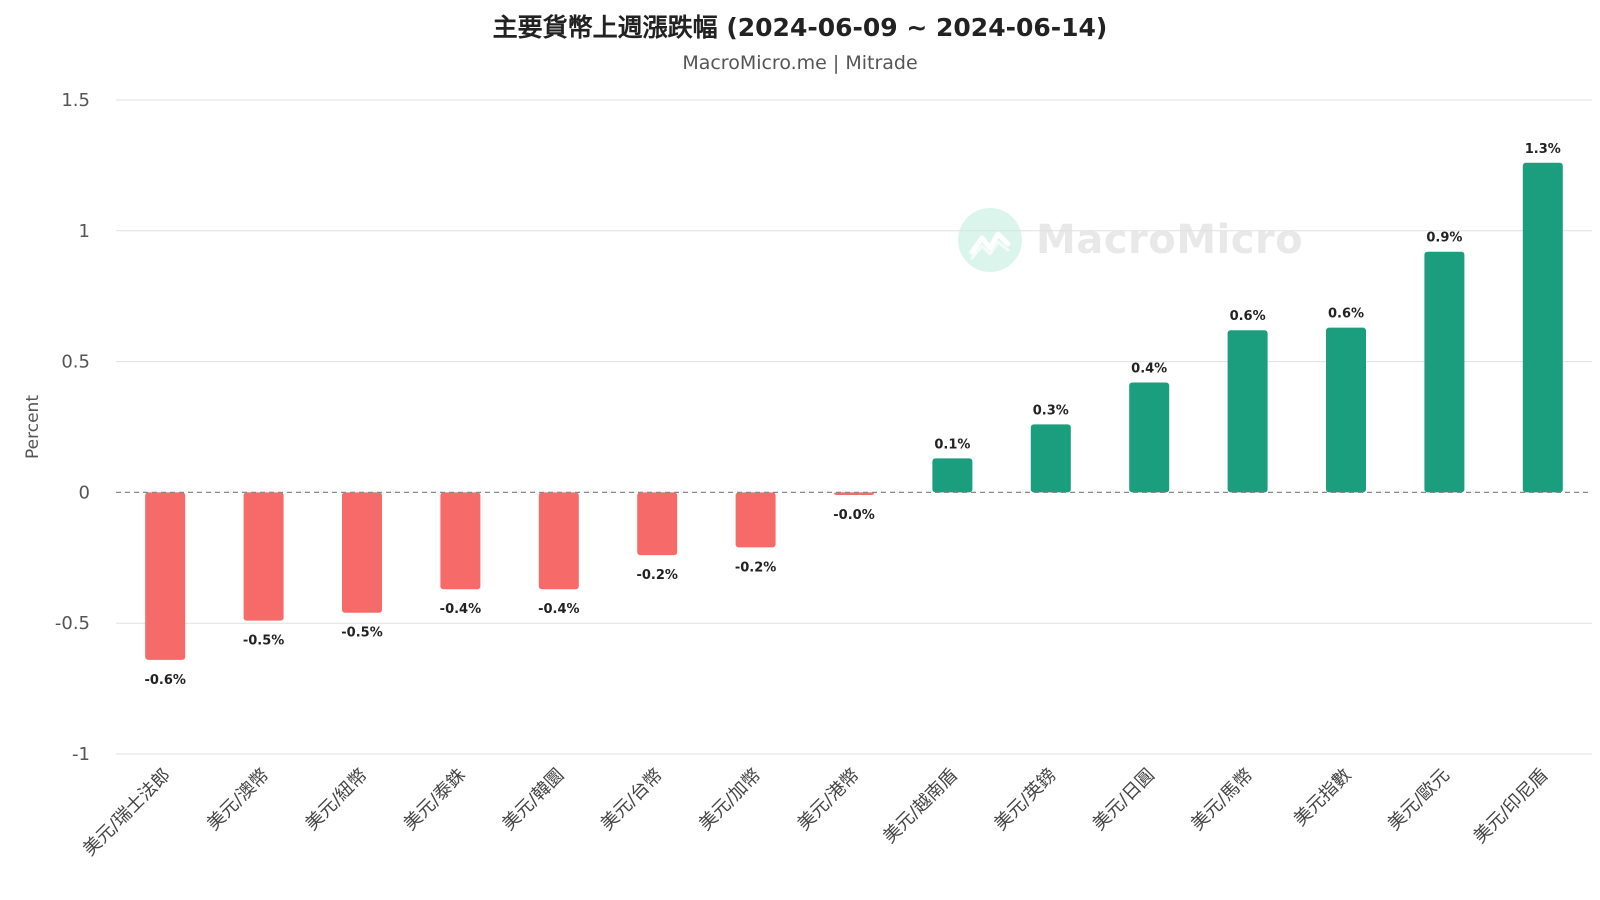  I want to click on x-tick-label: 美元/英鎊, so click(1025, 800).